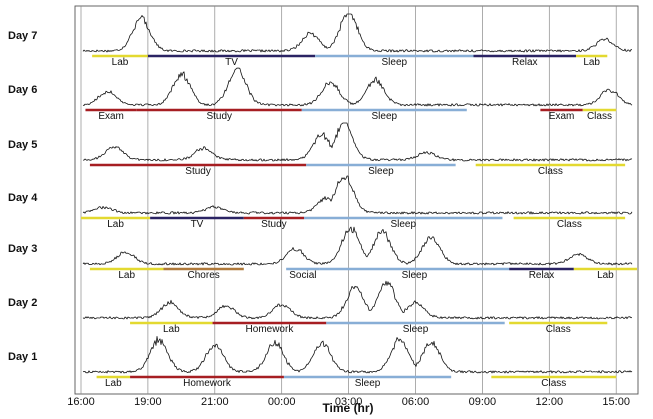 The height and width of the screenshot is (419, 653). I want to click on day-label: Day 7, so click(22, 36).